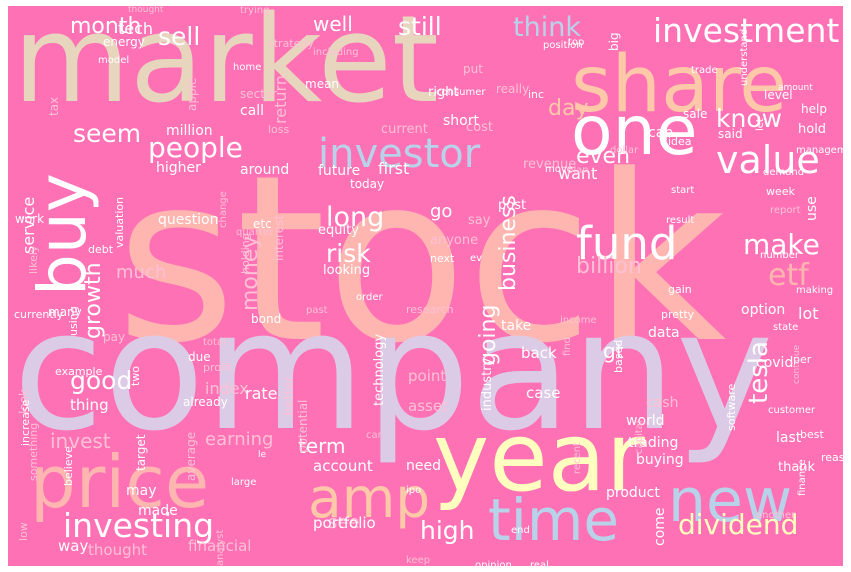  What do you see at coordinates (795, 88) in the screenshot?
I see `cloud-word: amount` at bounding box center [795, 88].